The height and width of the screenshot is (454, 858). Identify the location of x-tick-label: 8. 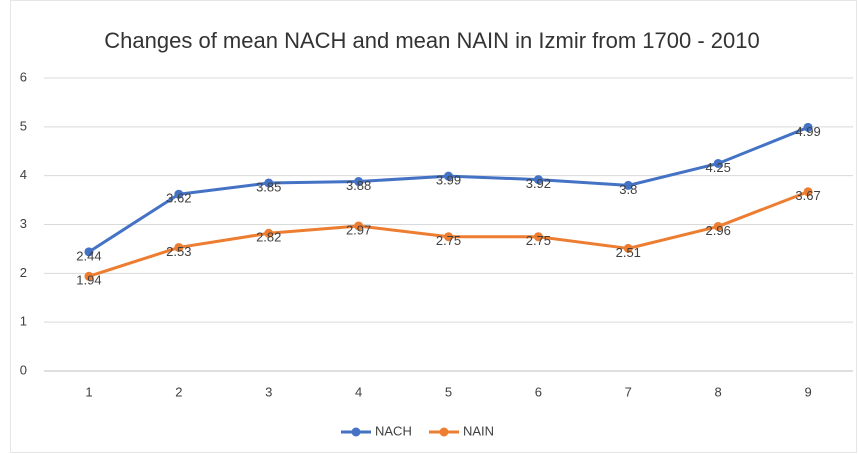
(718, 391).